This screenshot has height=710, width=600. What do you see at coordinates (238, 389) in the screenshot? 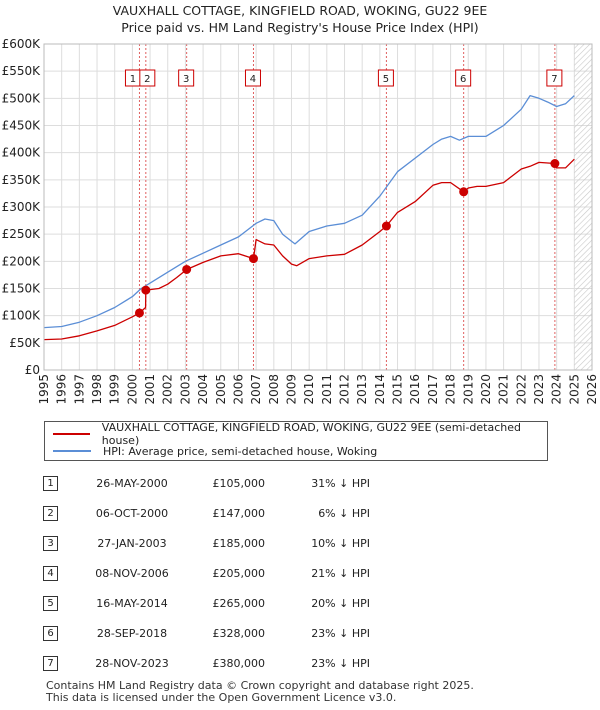
I see `x-tick-label: 2006` at bounding box center [238, 389].